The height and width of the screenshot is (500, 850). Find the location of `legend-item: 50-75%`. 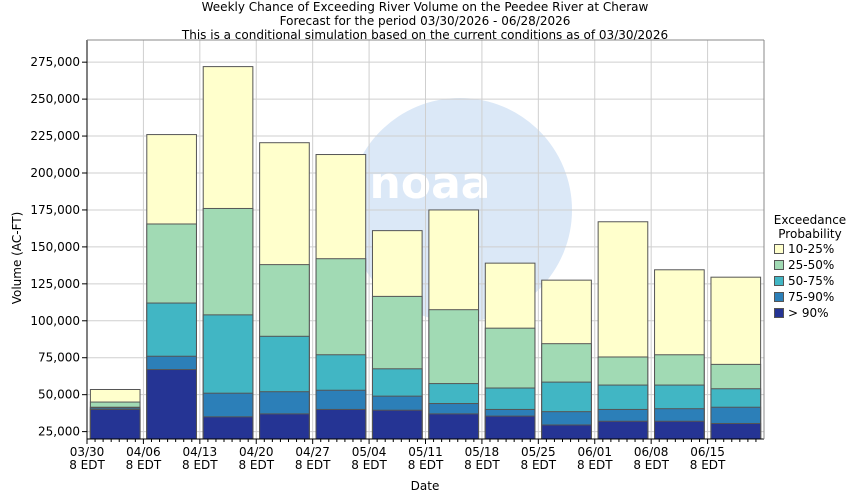

legend-item: 50-75% is located at coordinates (812, 281).